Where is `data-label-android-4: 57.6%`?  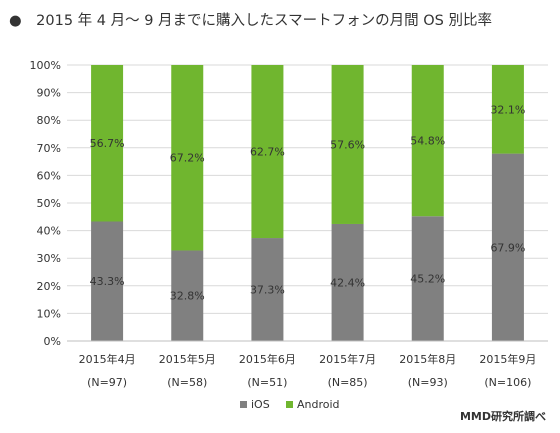
data-label-android-4: 57.6% is located at coordinates (347, 144).